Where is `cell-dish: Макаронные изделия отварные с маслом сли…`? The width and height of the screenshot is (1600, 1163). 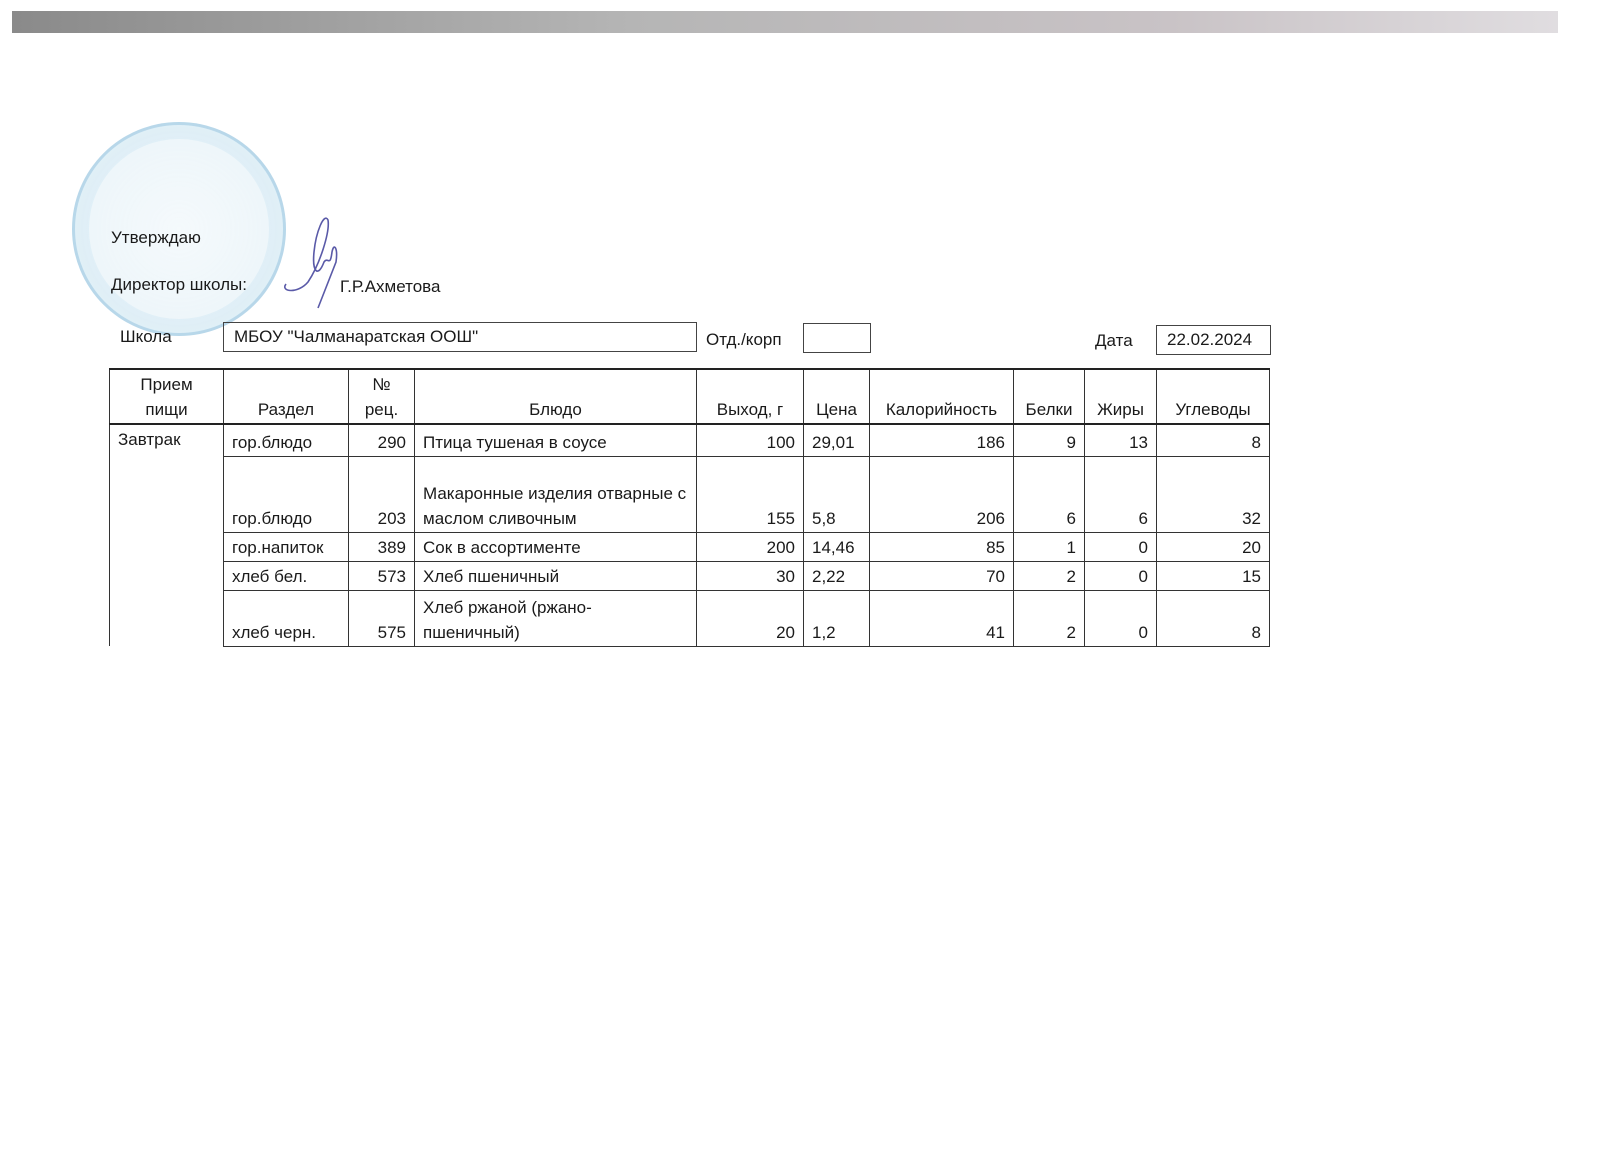 cell-dish: Макаронные изделия отварные с маслом сли… is located at coordinates (555, 494).